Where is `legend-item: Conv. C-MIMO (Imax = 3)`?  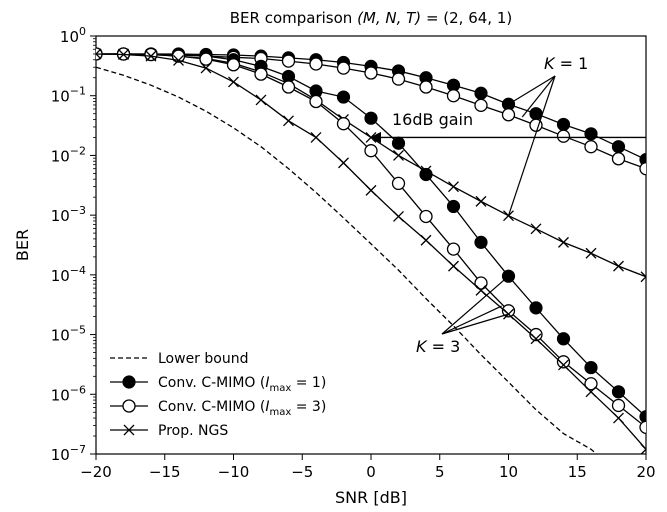
legend-item: Conv. C-MIMO (Imax = 3) is located at coordinates (218, 408).